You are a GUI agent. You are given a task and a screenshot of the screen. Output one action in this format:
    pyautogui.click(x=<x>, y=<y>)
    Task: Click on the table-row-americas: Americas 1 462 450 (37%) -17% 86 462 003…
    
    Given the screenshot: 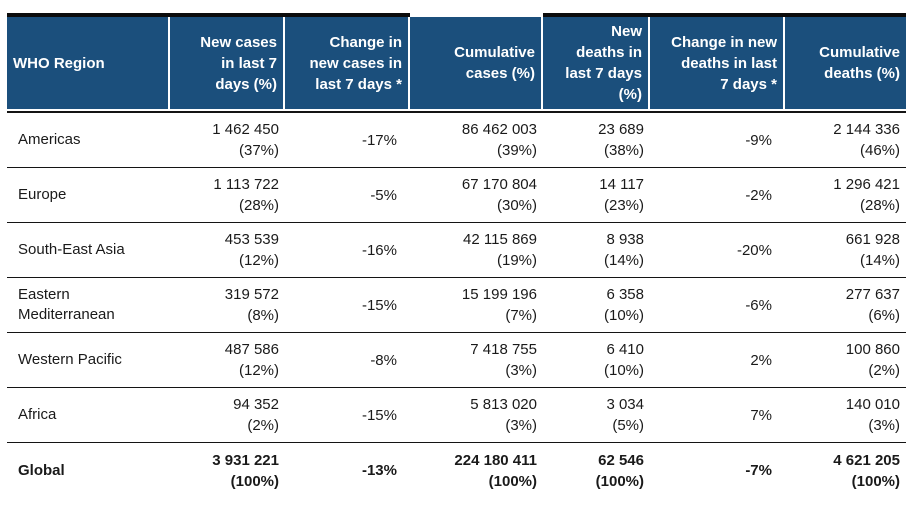 What is the action you would take?
    pyautogui.click(x=456, y=140)
    